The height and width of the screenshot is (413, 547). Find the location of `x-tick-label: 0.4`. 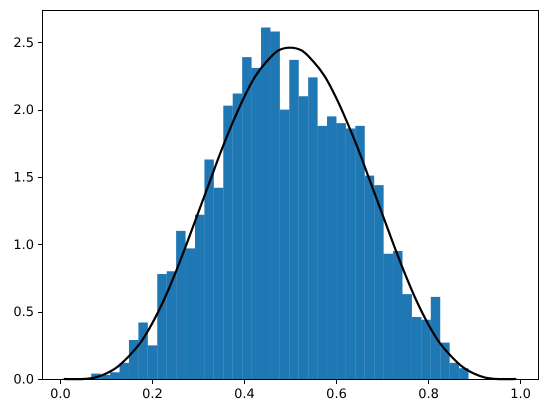

x-tick-label: 0.4 is located at coordinates (244, 394).